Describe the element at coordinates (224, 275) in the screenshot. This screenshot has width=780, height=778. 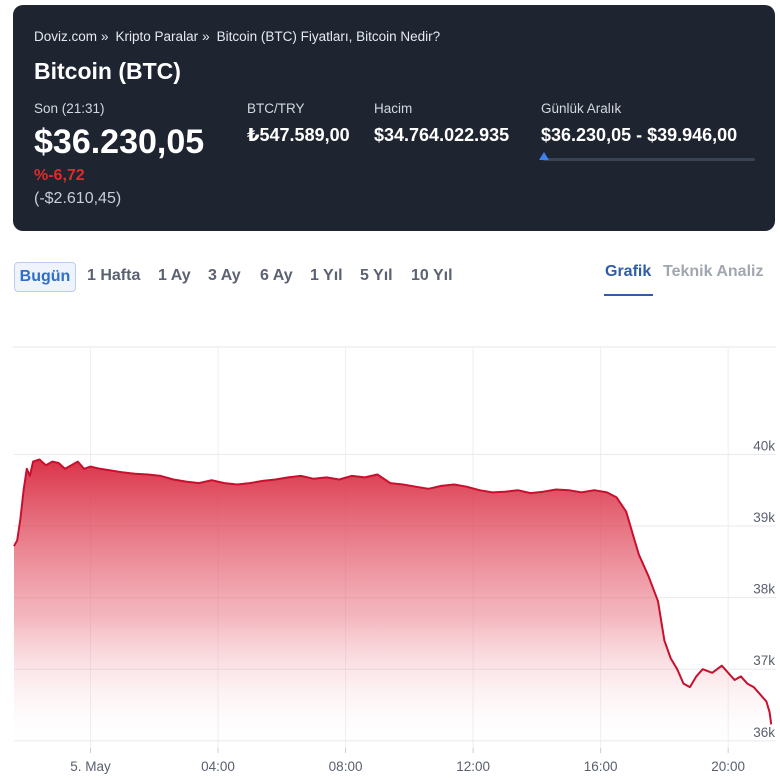
I see `period-tab-3-months: 3 Ay` at that location.